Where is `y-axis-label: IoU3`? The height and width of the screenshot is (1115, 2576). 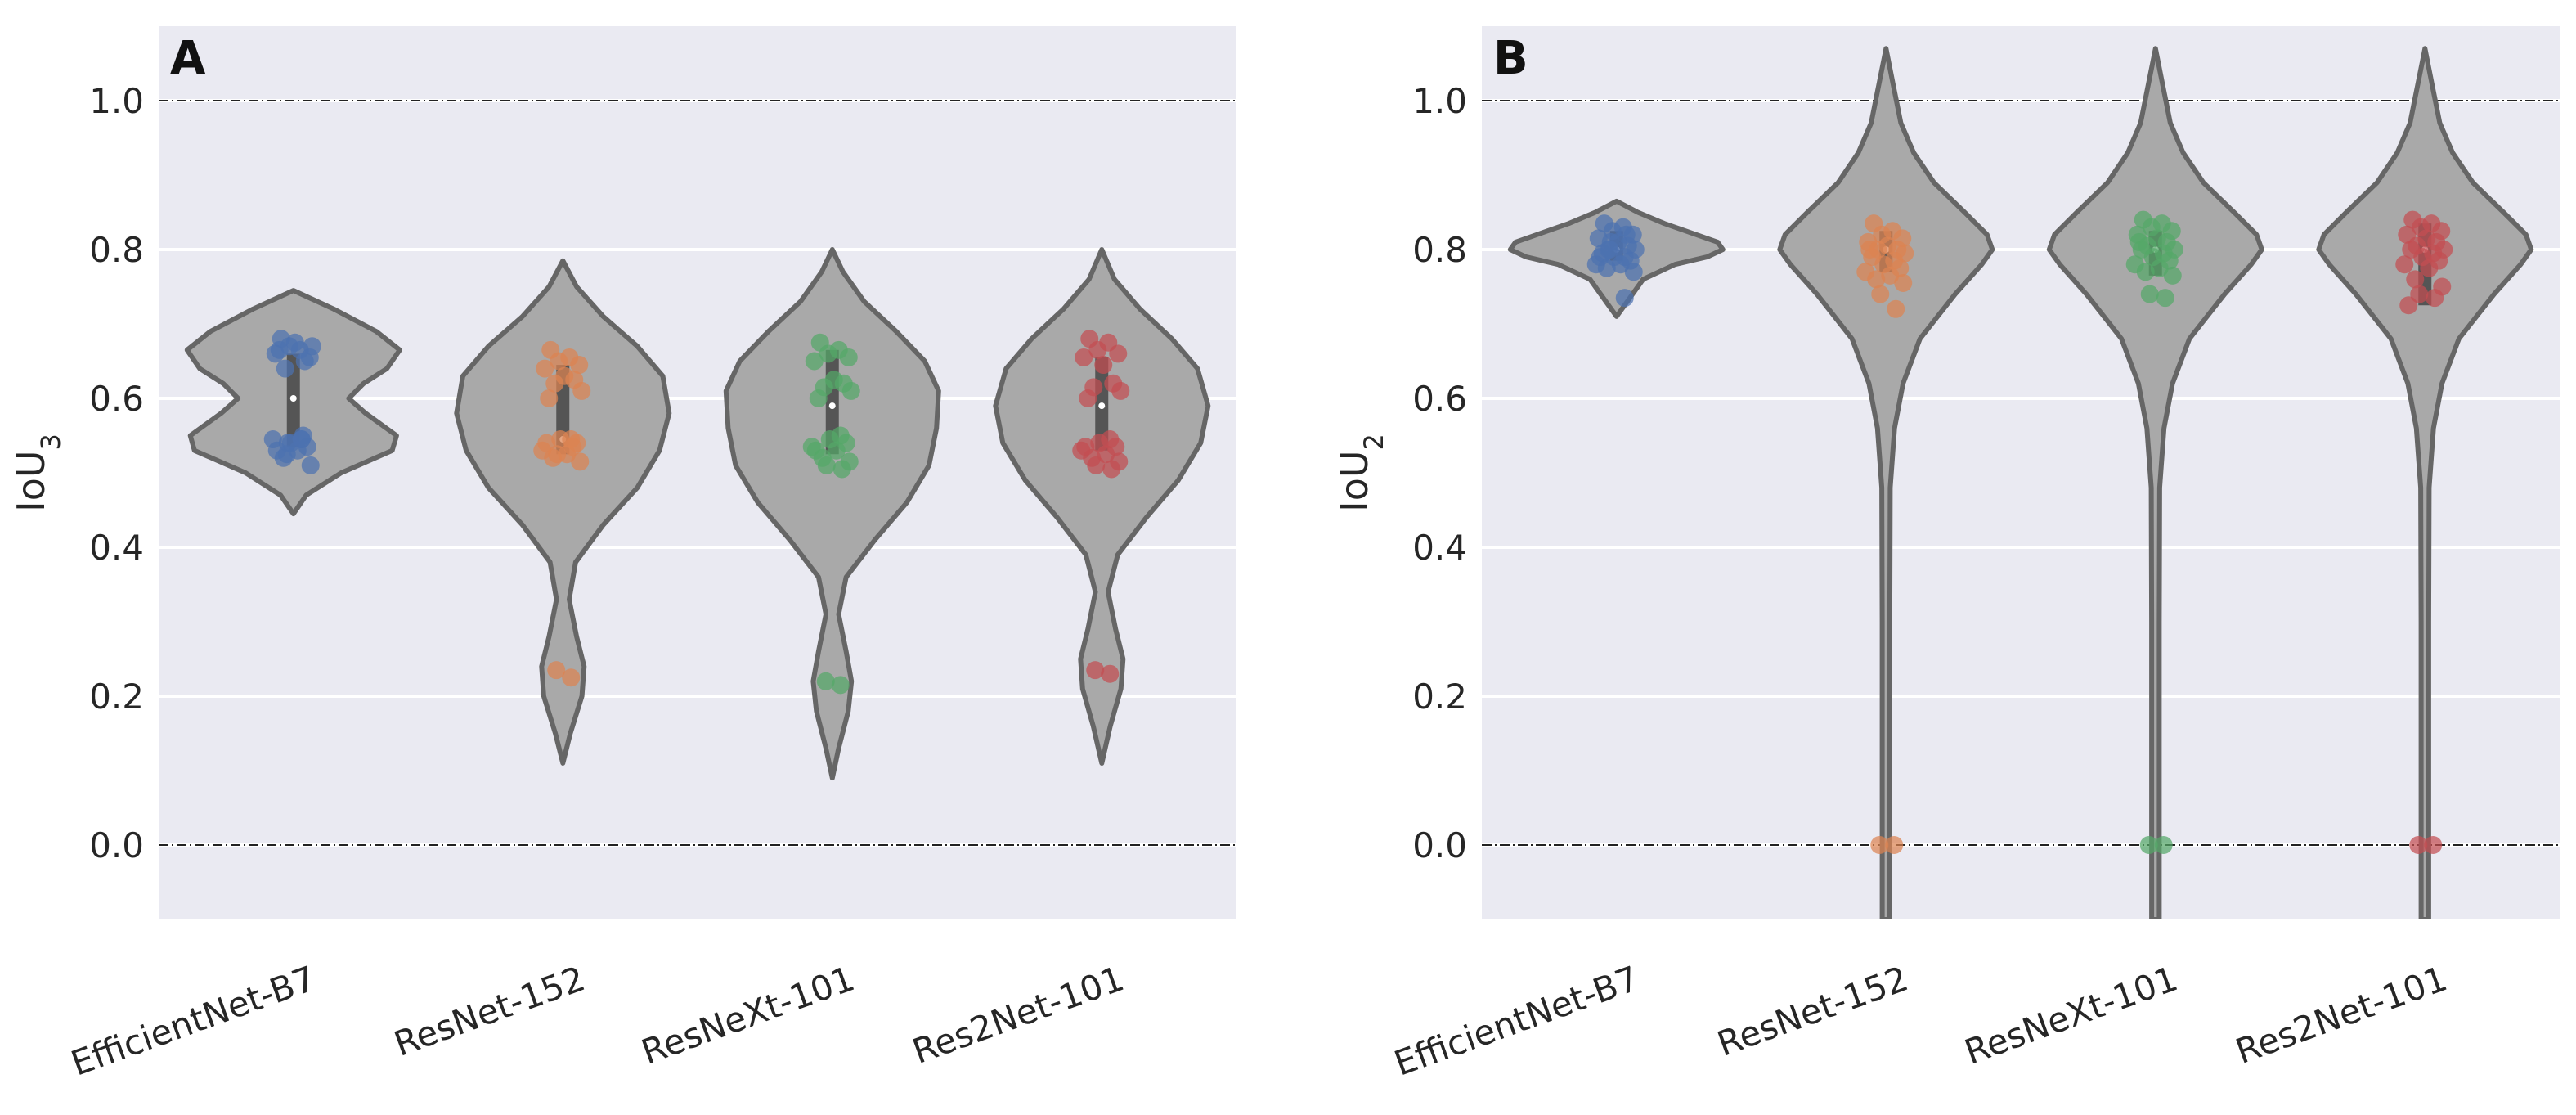 y-axis-label: IoU3 is located at coordinates (37, 473).